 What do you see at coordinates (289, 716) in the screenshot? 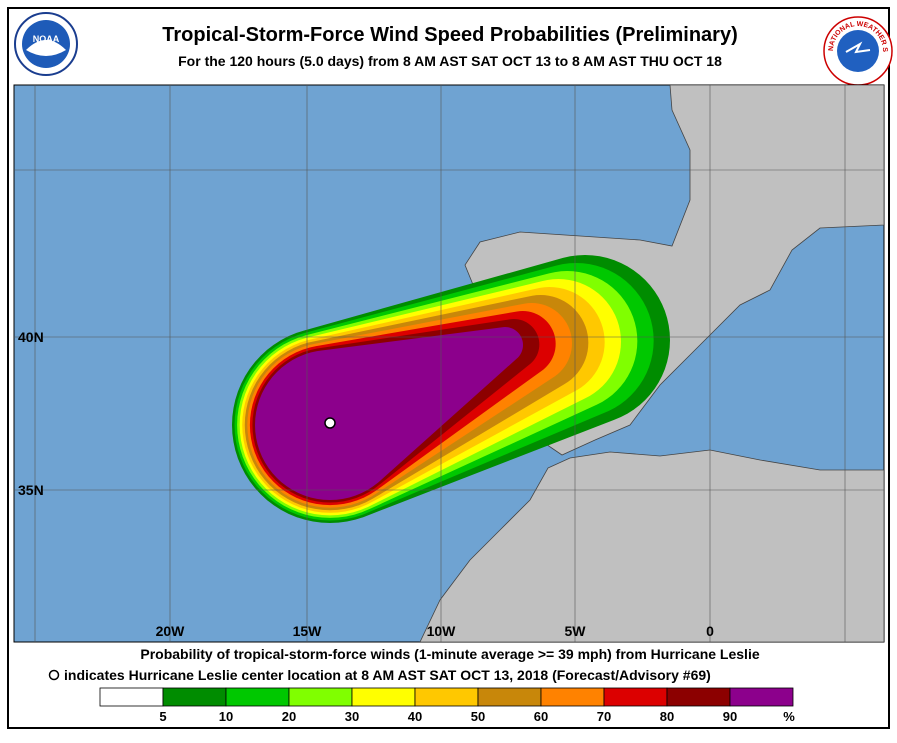
I see `legend-label: 20` at bounding box center [289, 716].